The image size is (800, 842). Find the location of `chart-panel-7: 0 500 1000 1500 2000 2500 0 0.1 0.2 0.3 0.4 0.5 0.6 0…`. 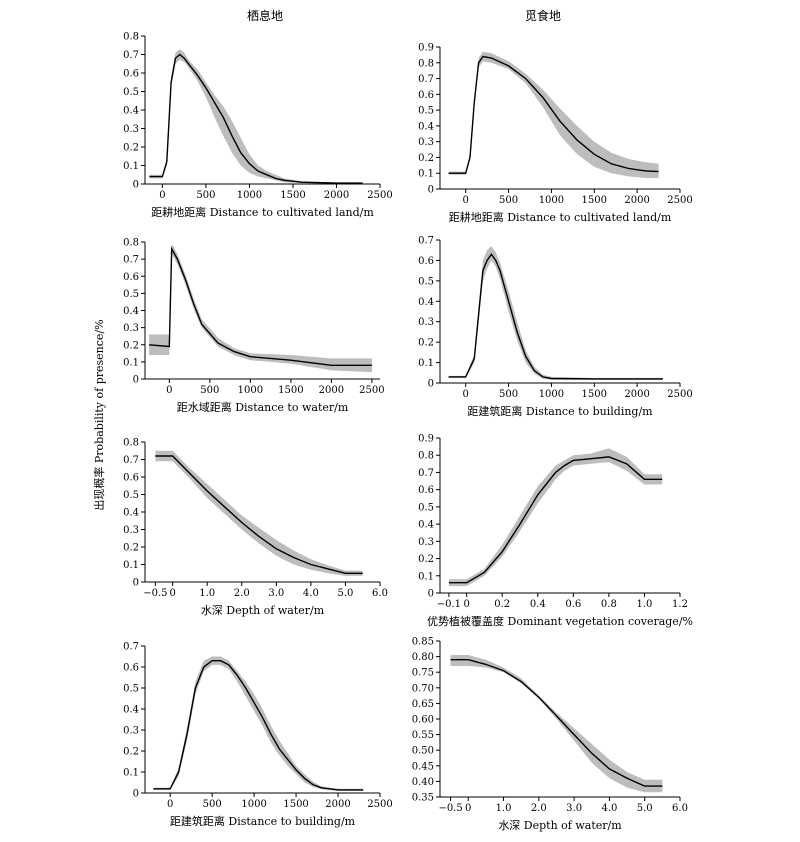

chart-panel-7: 0 500 1000 1500 2000 2500 0 0.1 0.2 0.3 0.4 0.5 0.6 0… is located at coordinates (258, 735).